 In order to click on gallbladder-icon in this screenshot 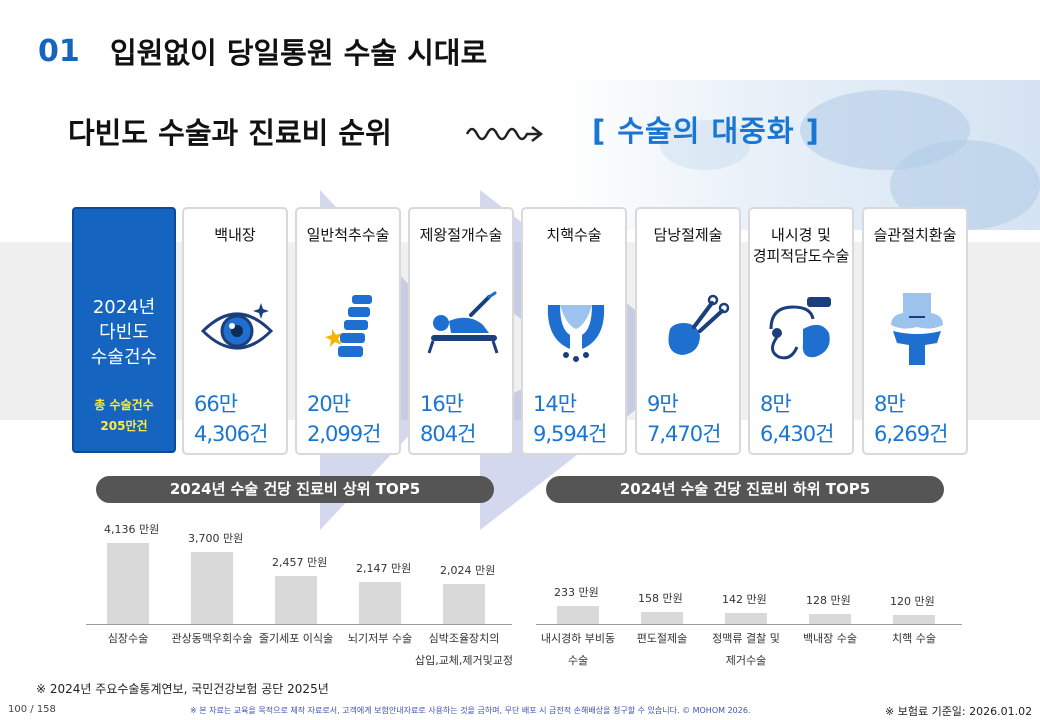, I will do `click(699, 324)`.